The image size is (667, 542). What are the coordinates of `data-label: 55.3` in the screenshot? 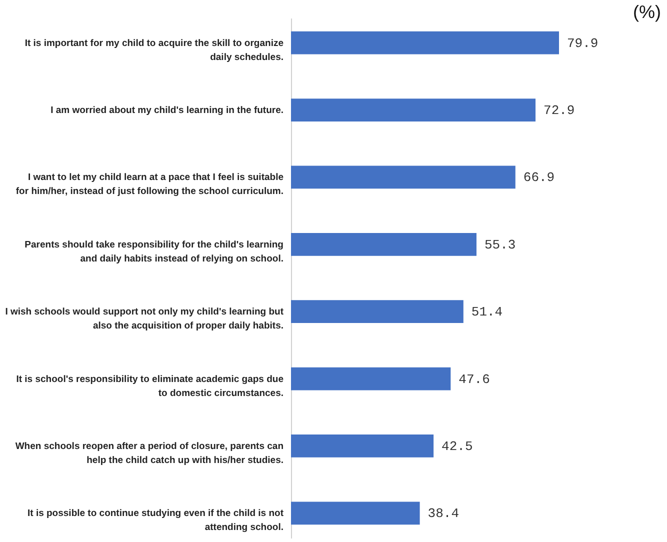 It's located at (500, 244).